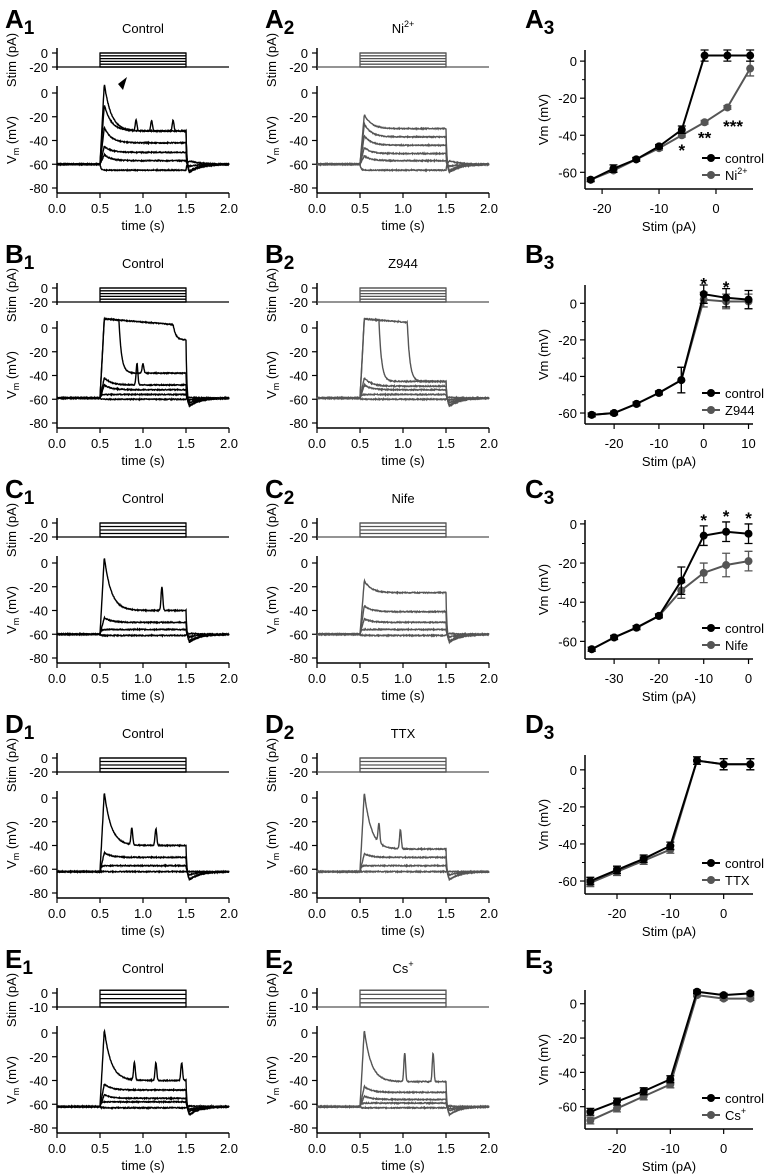 Image resolution: width=775 pixels, height=1174 pixels. What do you see at coordinates (143, 60) in the screenshot?
I see `stim-box` at bounding box center [143, 60].